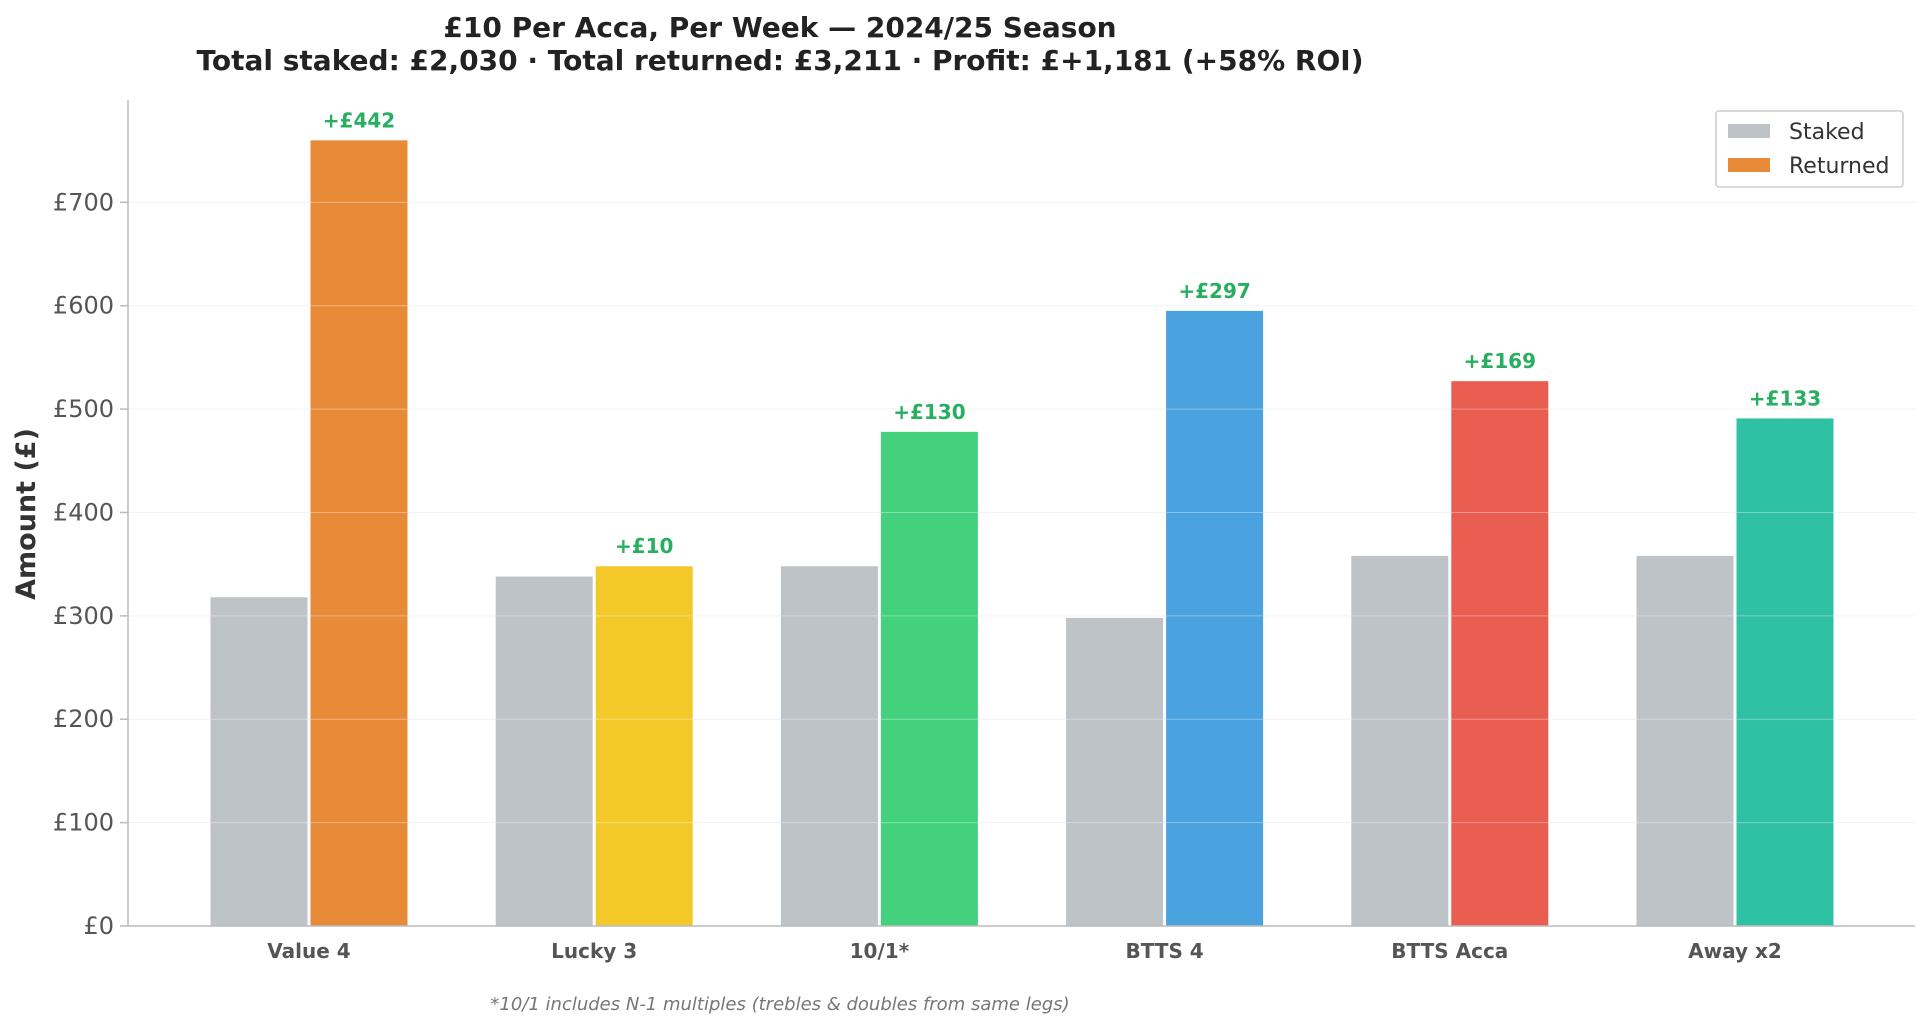 The height and width of the screenshot is (1025, 1925). I want to click on legend: Staked Returned, so click(1809, 149).